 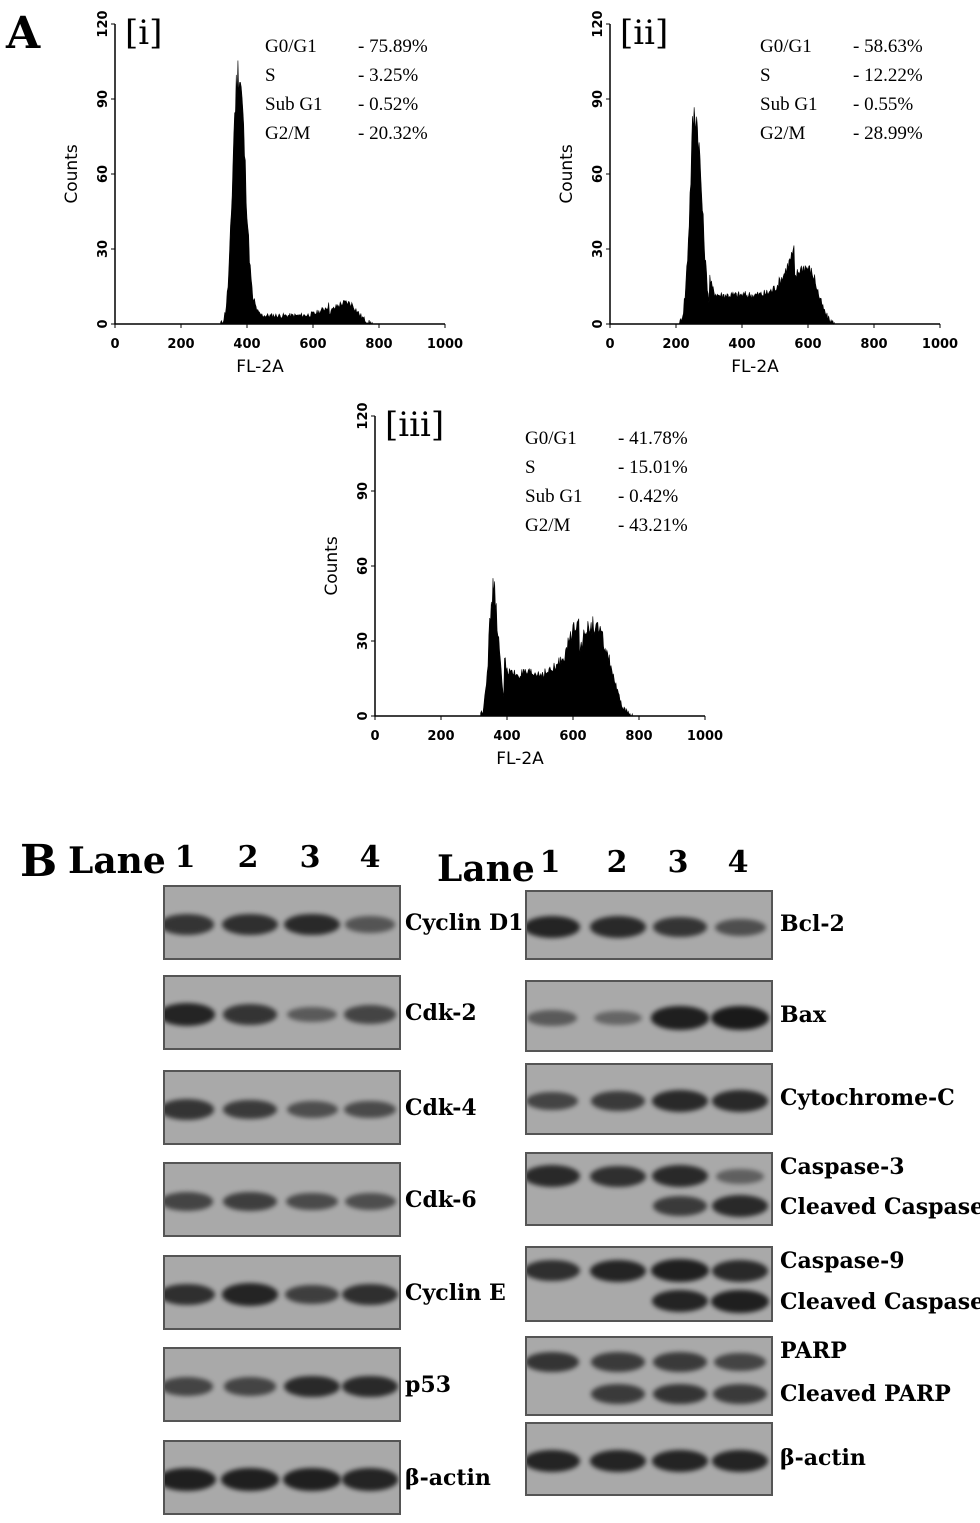 What do you see at coordinates (23, 33) in the screenshot?
I see `panel-a-label: A` at bounding box center [23, 33].